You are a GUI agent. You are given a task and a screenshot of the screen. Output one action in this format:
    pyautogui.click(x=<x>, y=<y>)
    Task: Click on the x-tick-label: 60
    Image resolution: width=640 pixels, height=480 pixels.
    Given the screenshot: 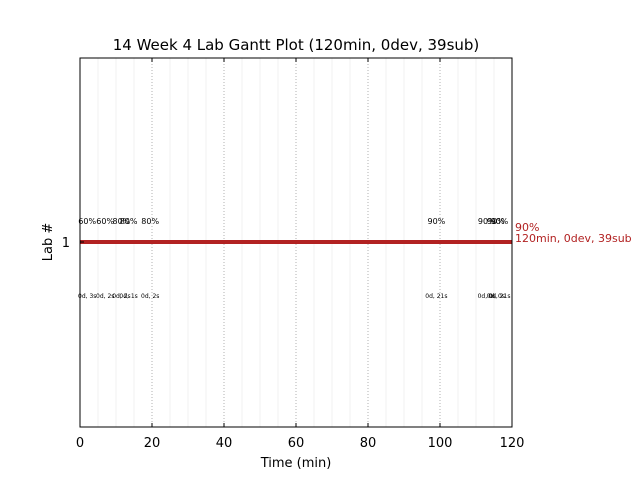 What is the action you would take?
    pyautogui.click(x=296, y=443)
    